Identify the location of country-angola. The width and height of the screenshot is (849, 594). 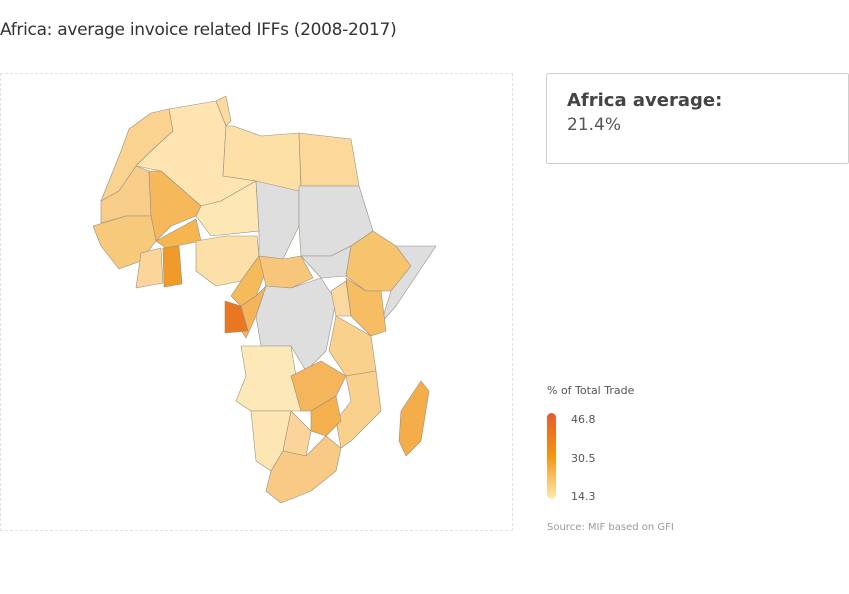
(268, 378).